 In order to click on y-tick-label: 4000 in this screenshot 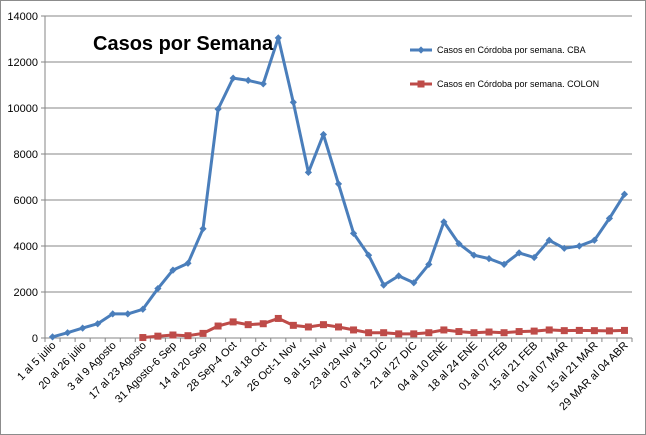, I will do `click(26, 247)`.